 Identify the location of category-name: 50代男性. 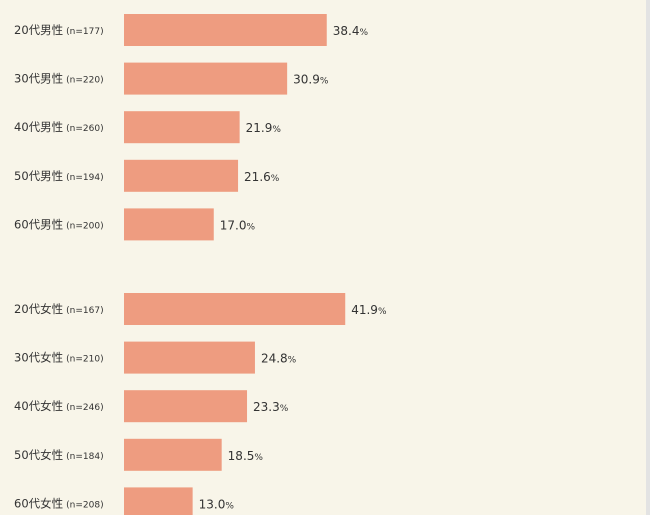
(38, 176).